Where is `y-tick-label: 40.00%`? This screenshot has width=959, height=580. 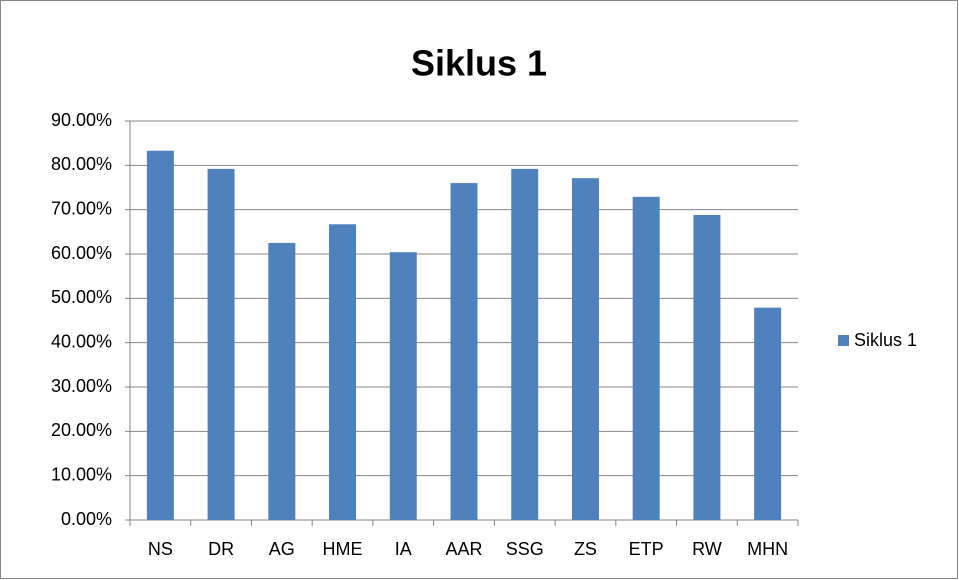
y-tick-label: 40.00% is located at coordinates (81, 341).